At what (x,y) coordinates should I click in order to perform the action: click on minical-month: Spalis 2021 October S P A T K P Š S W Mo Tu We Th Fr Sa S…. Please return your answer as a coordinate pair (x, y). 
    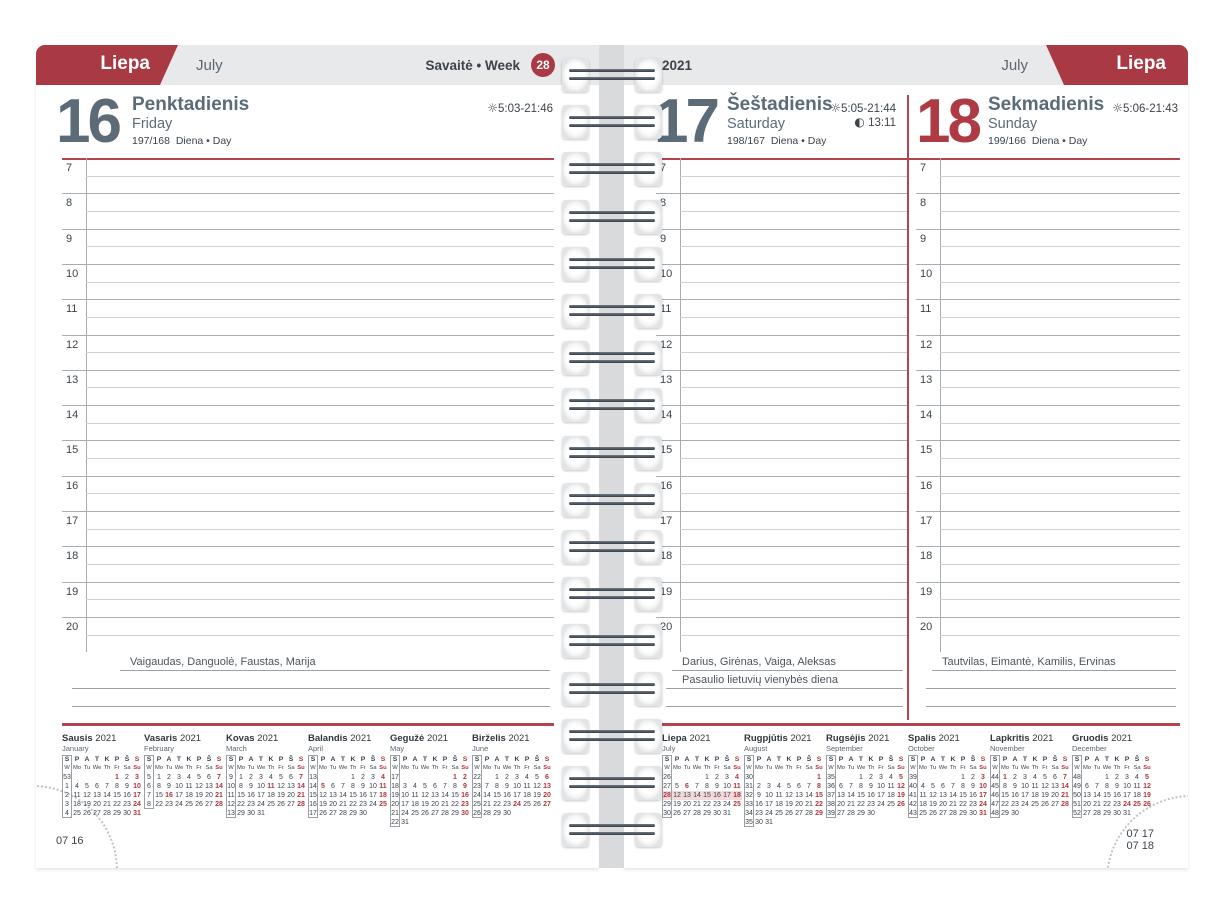
    Looking at the image, I should click on (948, 775).